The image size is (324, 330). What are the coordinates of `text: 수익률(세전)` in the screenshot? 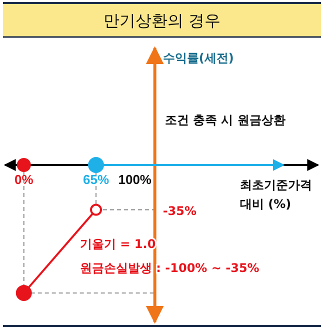 It's located at (198, 58).